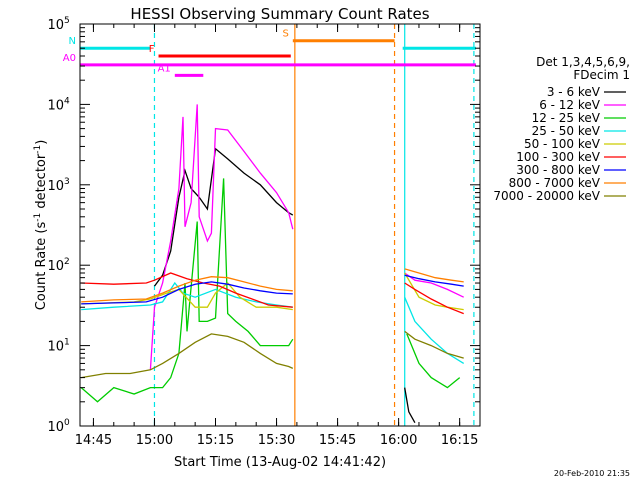 The width and height of the screenshot is (640, 480). What do you see at coordinates (546, 196) in the screenshot?
I see `legend-entry-label-8: 7000 - 20000 keV` at bounding box center [546, 196].